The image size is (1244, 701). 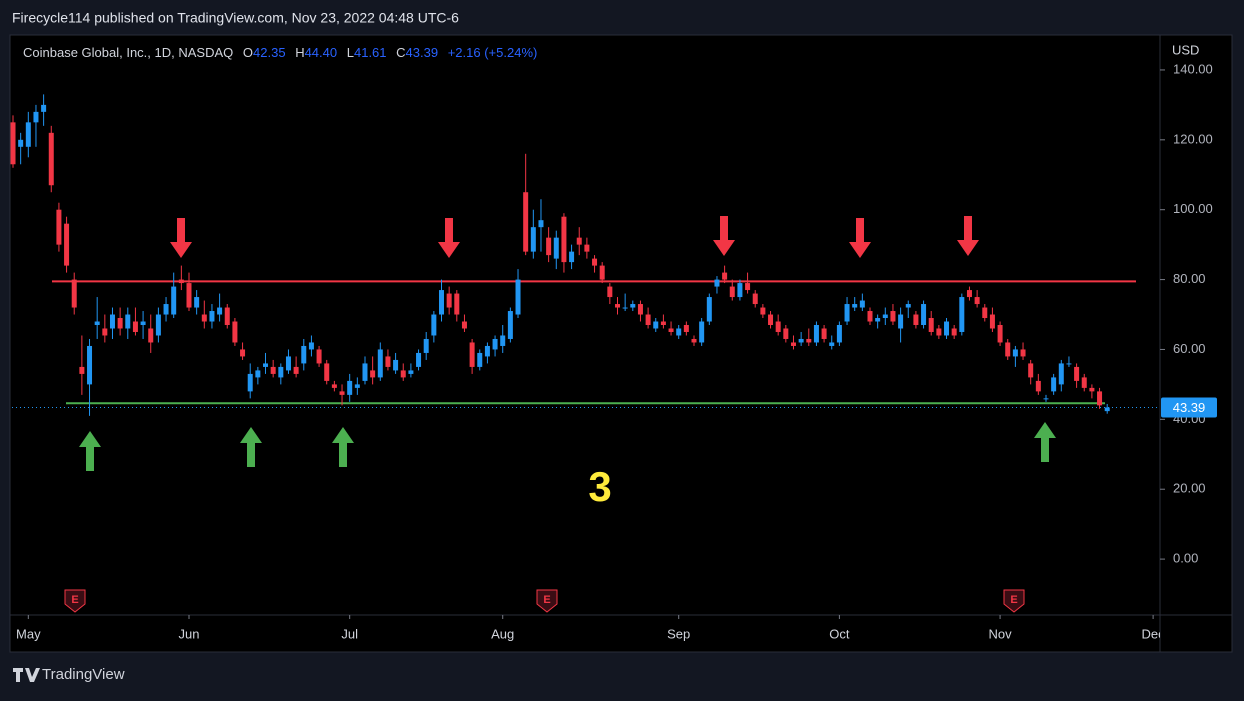 I want to click on close-label: C, so click(x=400, y=52).